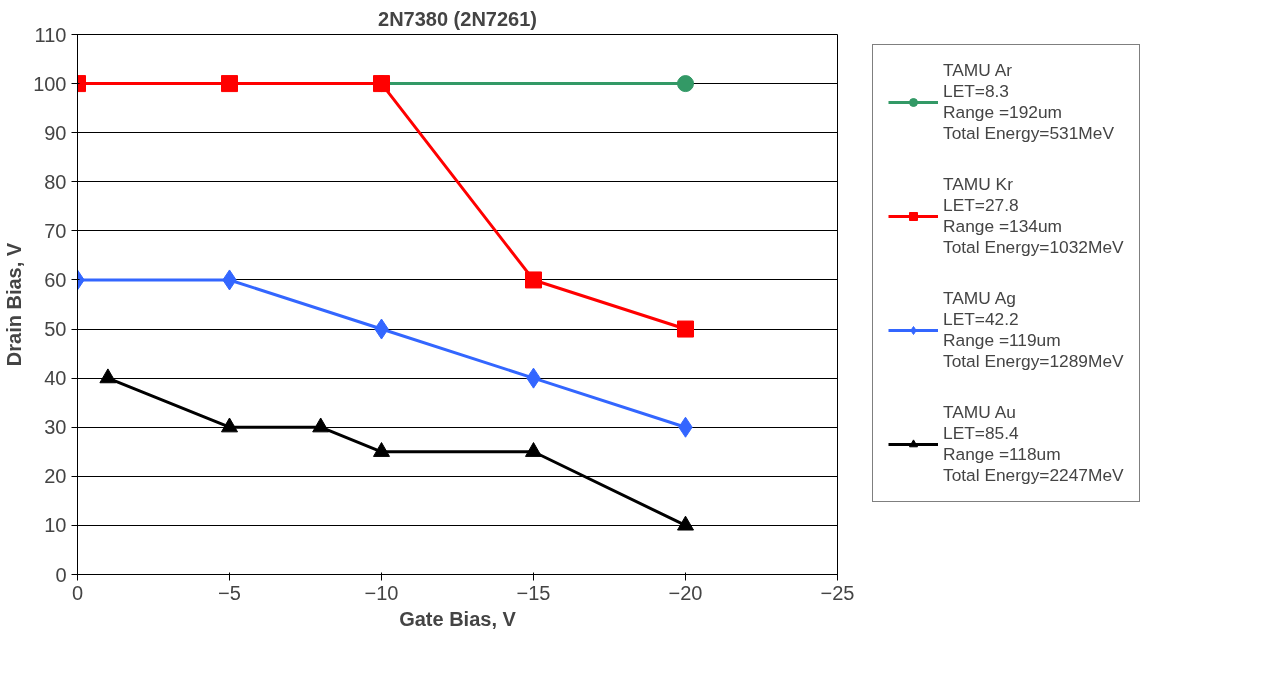 The height and width of the screenshot is (696, 1285). Describe the element at coordinates (55, 476) in the screenshot. I see `y-tick-label: 20` at that location.